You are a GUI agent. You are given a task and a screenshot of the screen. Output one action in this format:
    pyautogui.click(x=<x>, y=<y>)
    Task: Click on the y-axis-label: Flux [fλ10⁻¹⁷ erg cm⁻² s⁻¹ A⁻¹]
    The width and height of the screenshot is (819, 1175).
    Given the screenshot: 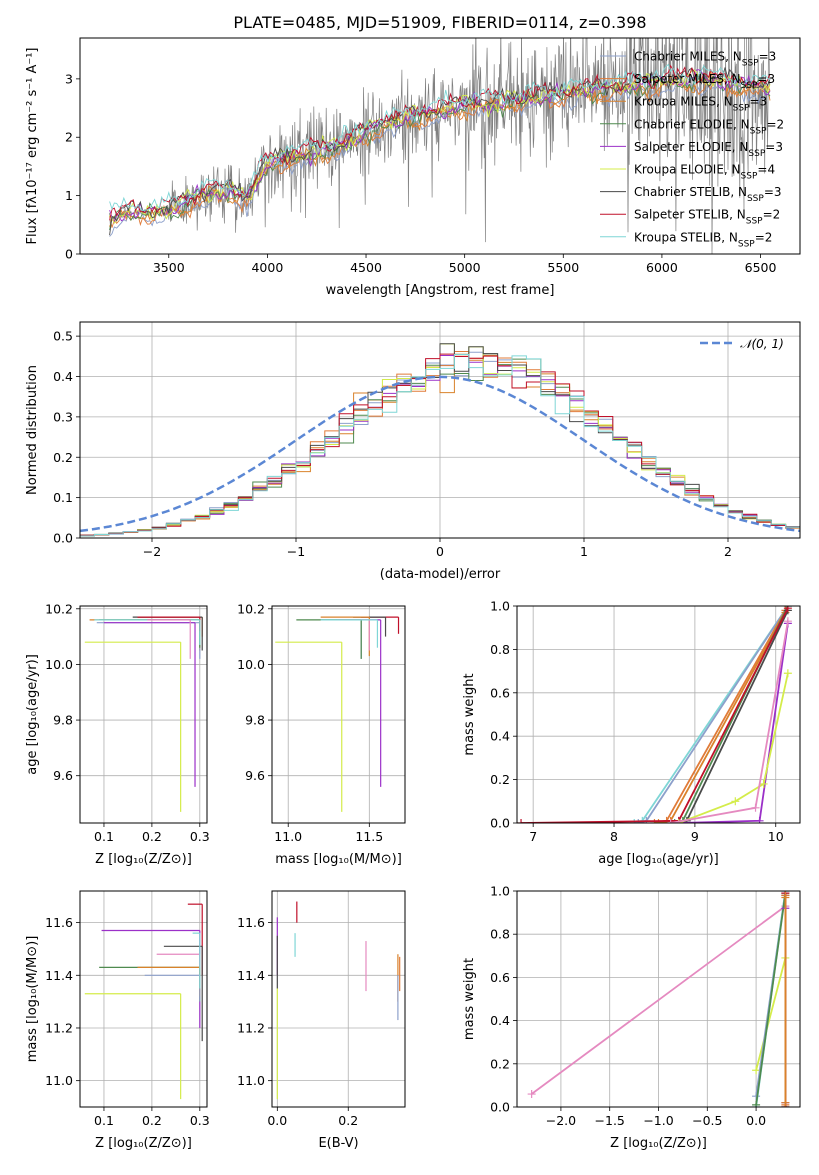 What is the action you would take?
    pyautogui.click(x=32, y=146)
    